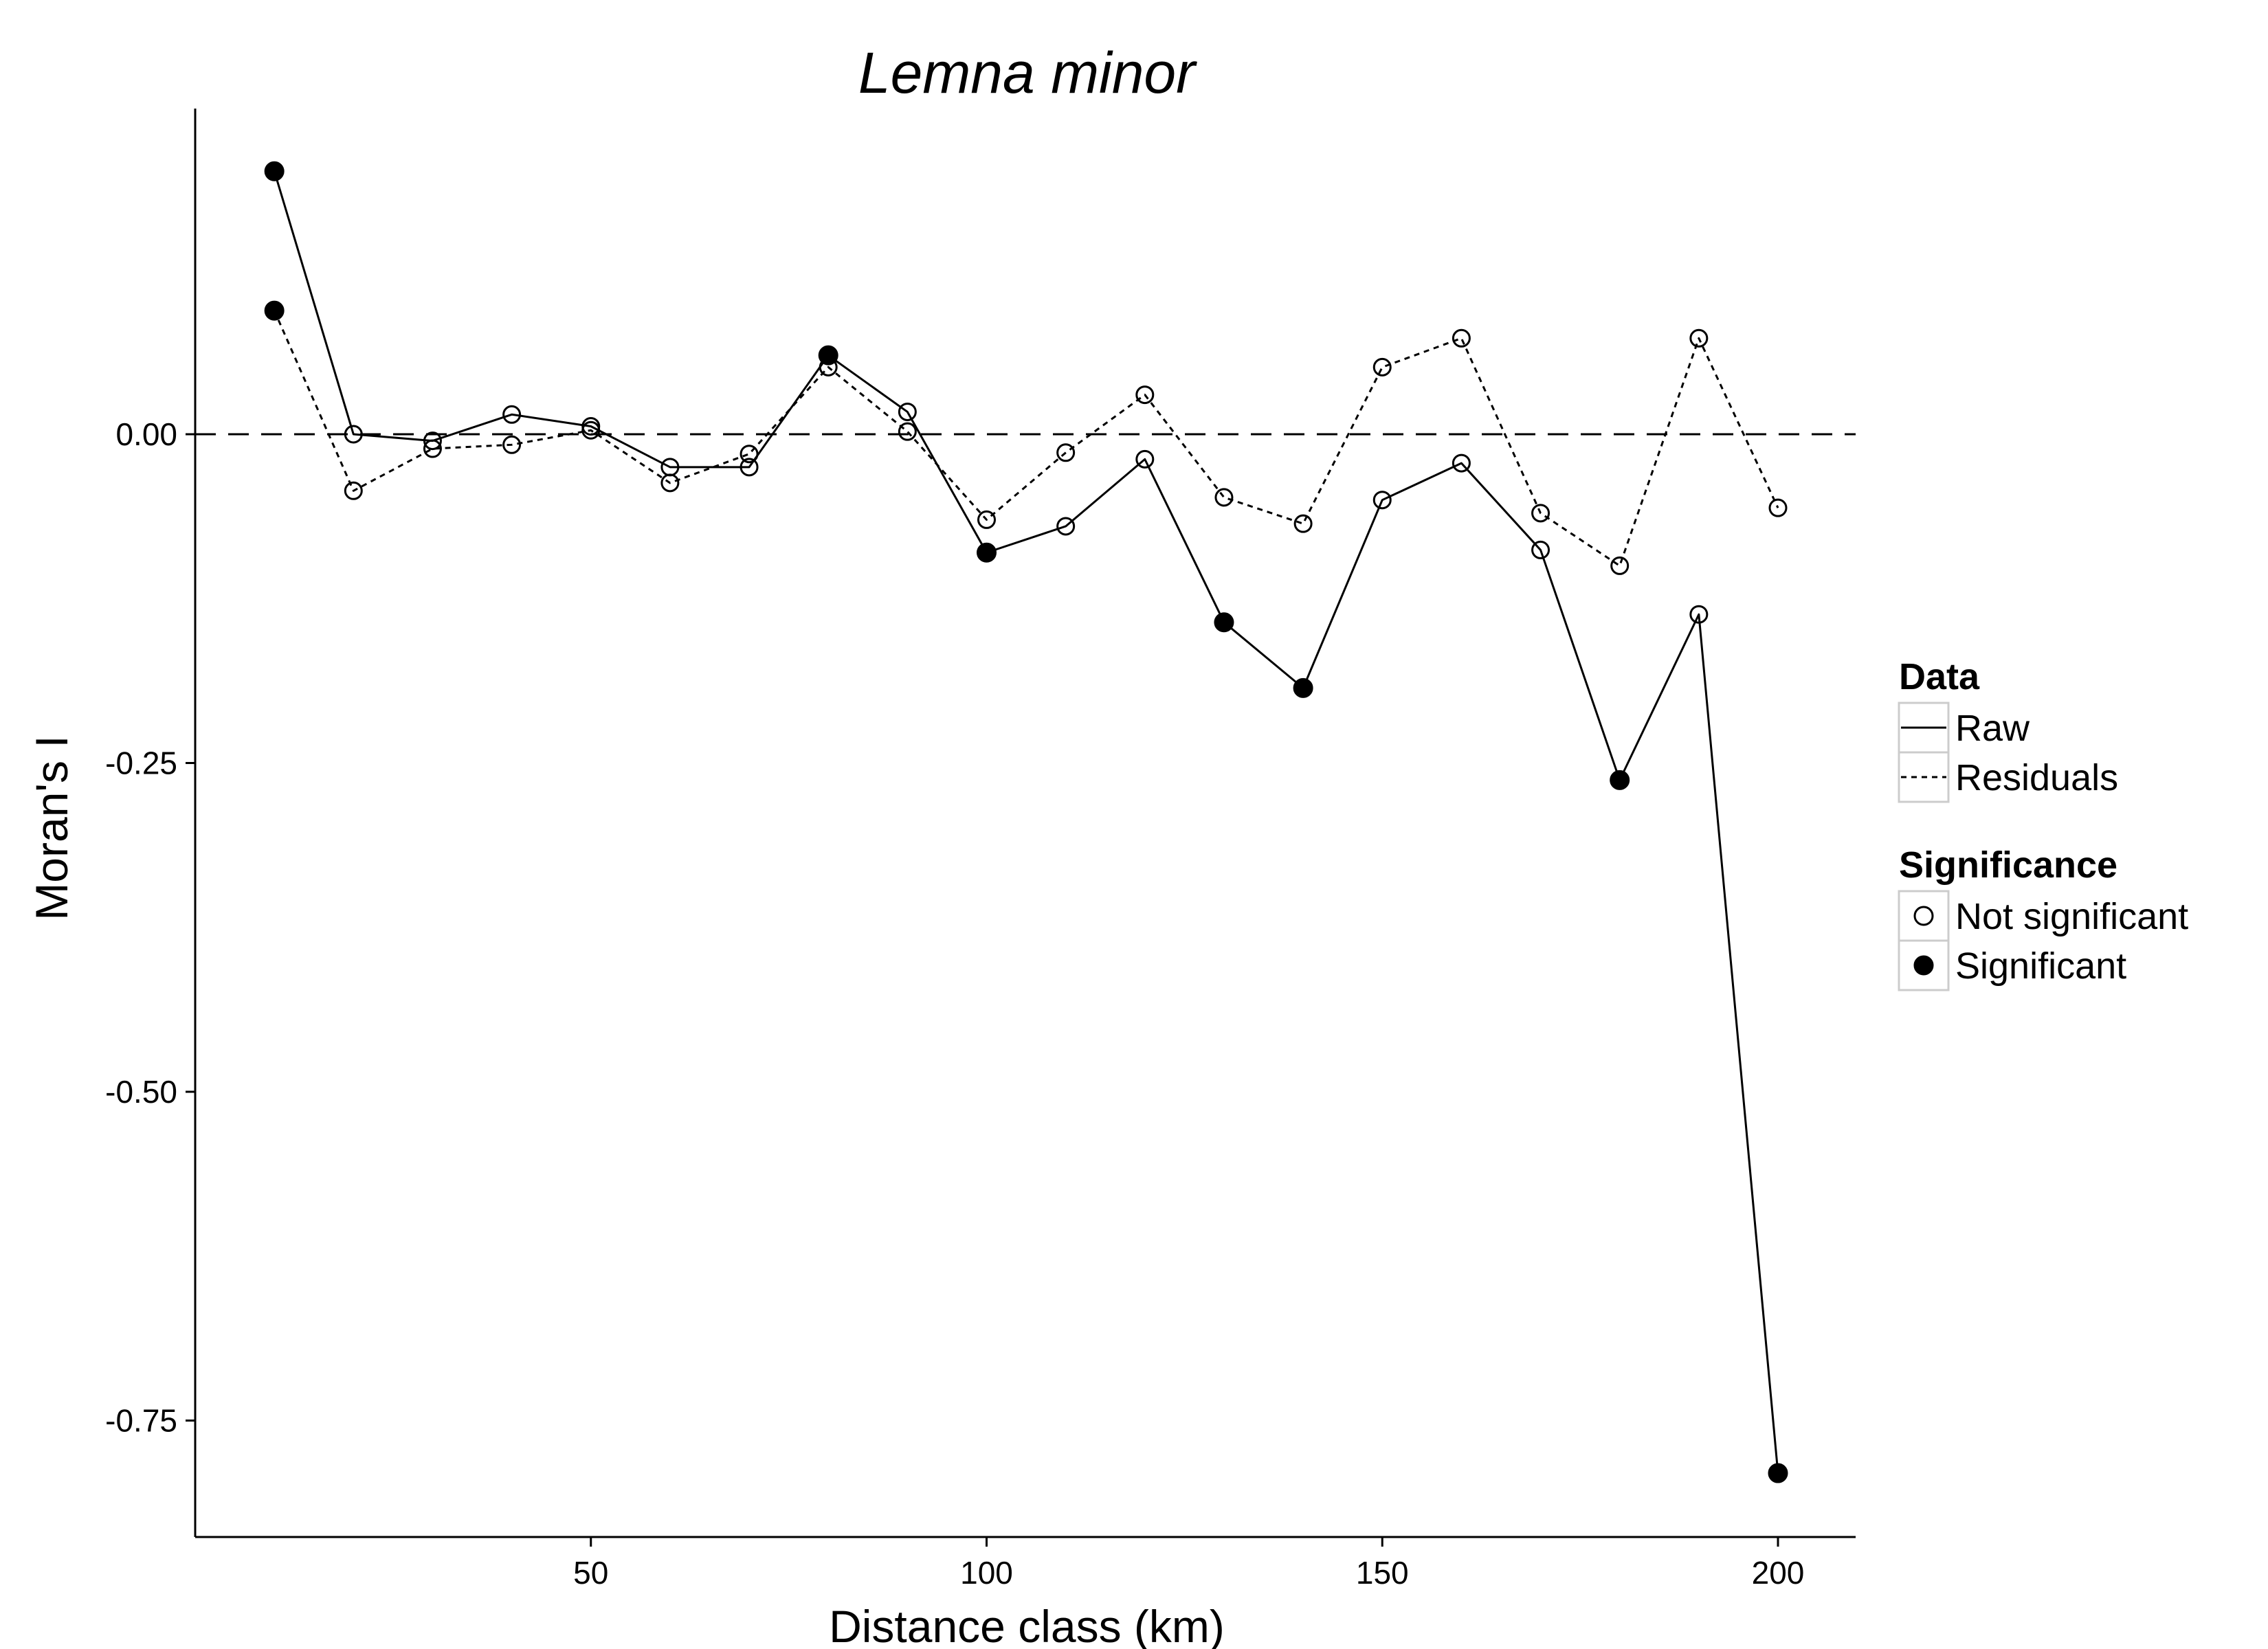 This screenshot has width=2268, height=1649. I want to click on legend-data-title: Data, so click(1939, 676).